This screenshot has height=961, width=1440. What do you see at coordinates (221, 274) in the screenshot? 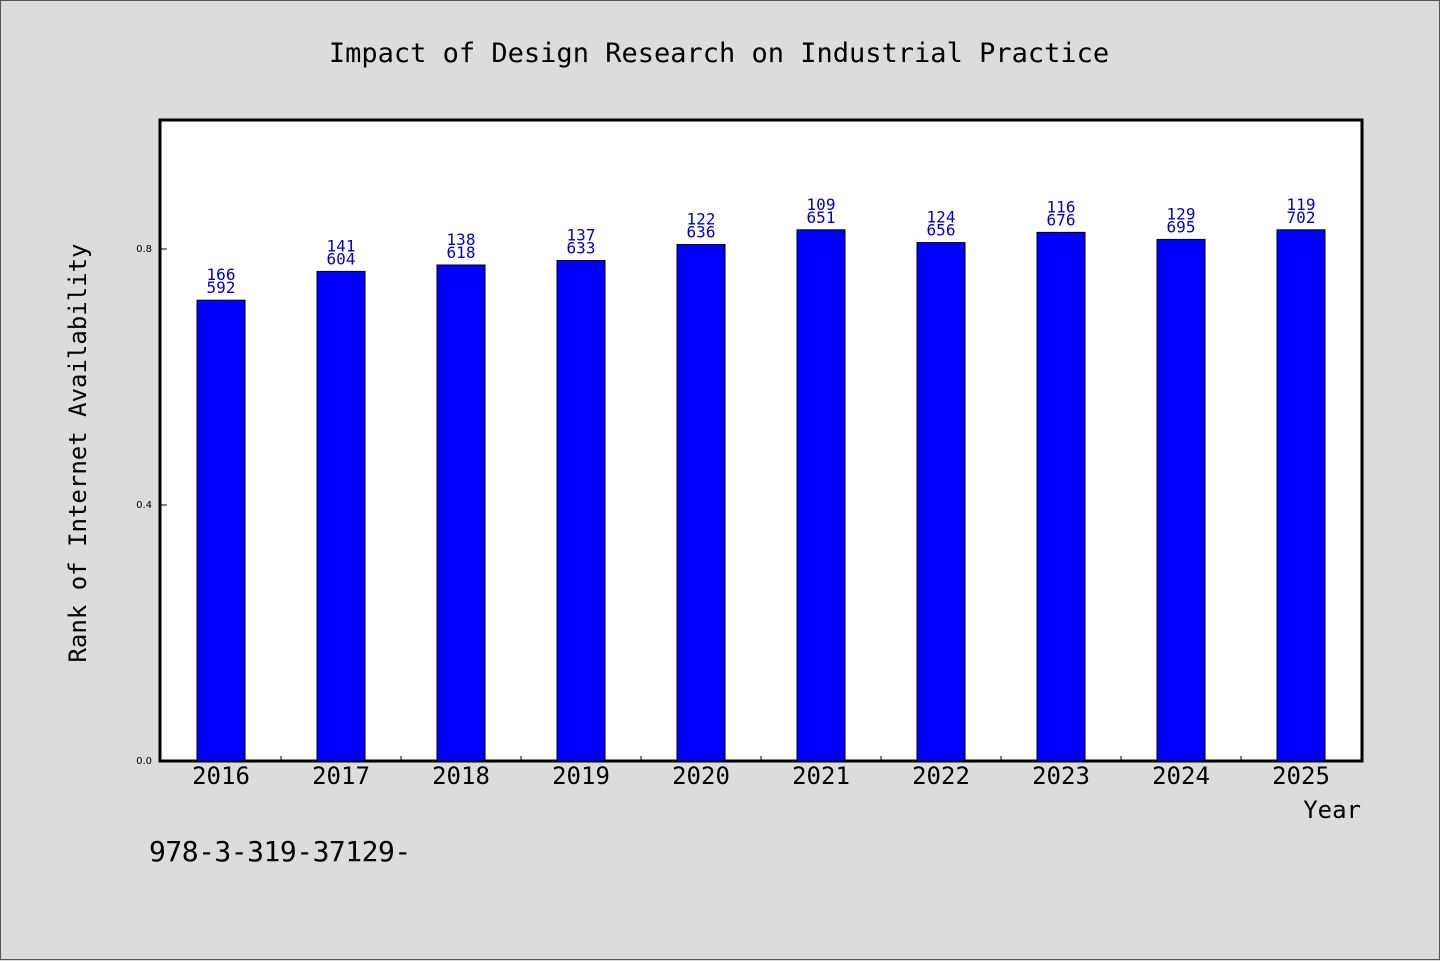
I see `bar-label-top-2016: 166` at bounding box center [221, 274].